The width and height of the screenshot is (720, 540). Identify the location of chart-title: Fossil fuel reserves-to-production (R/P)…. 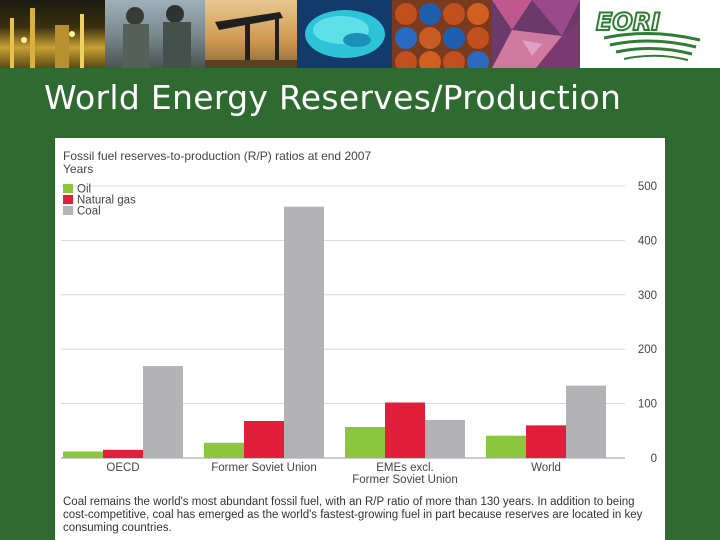
(217, 156).